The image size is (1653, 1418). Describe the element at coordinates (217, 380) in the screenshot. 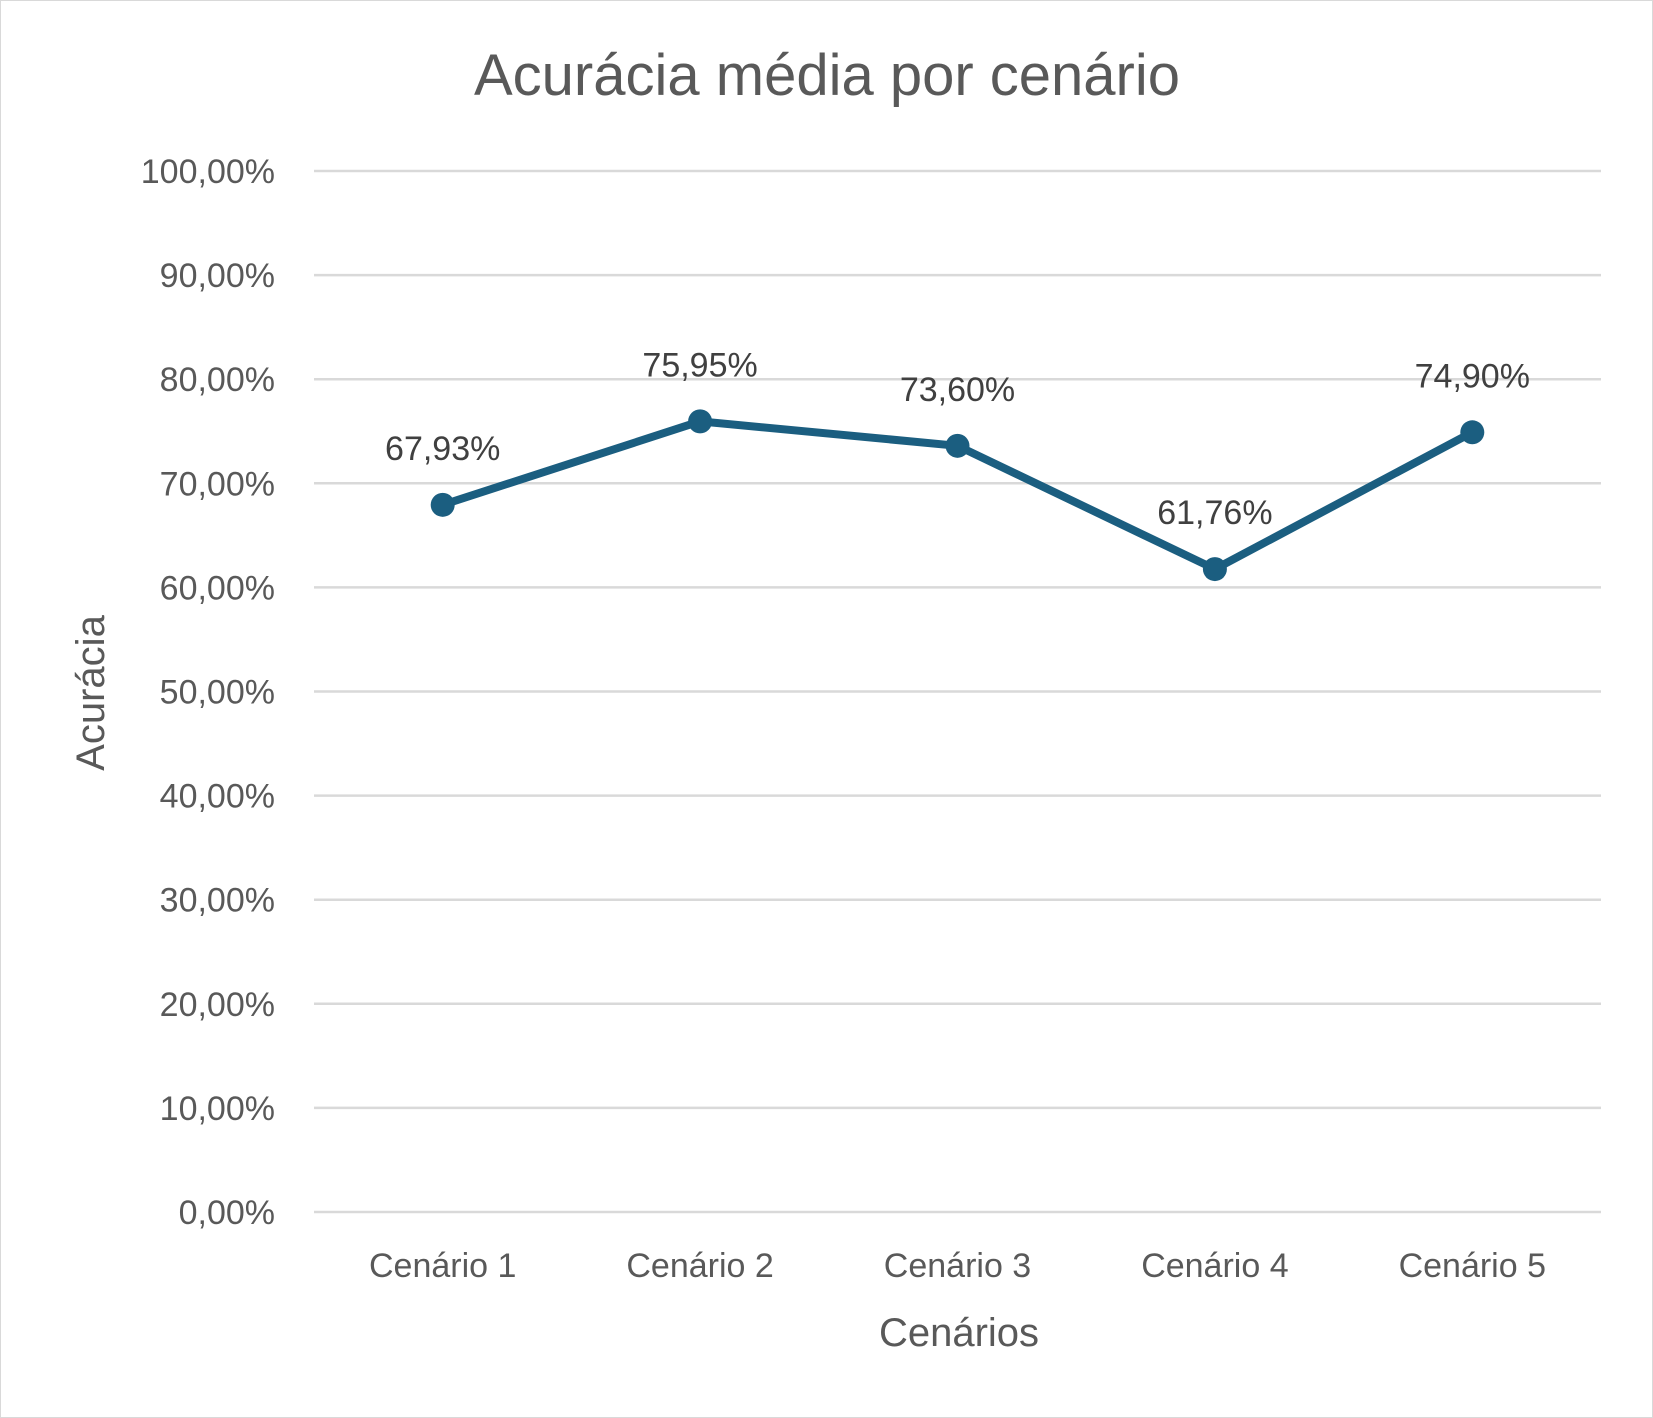

I see `y-tick-label: 80,00%` at that location.